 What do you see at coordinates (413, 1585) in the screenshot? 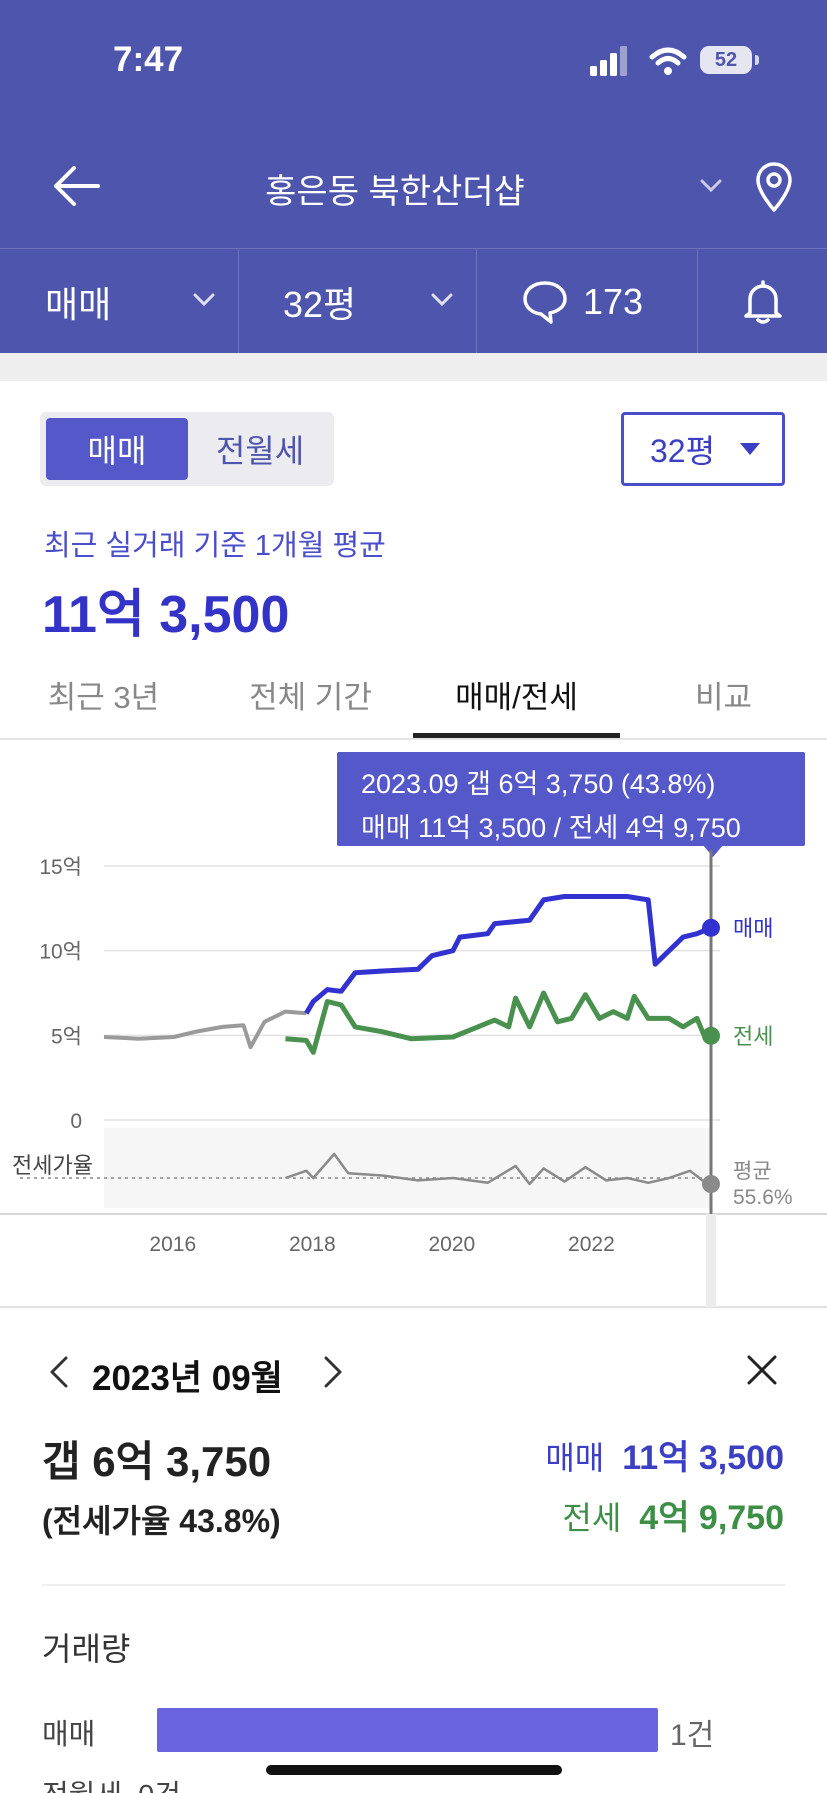
I see `divider` at bounding box center [413, 1585].